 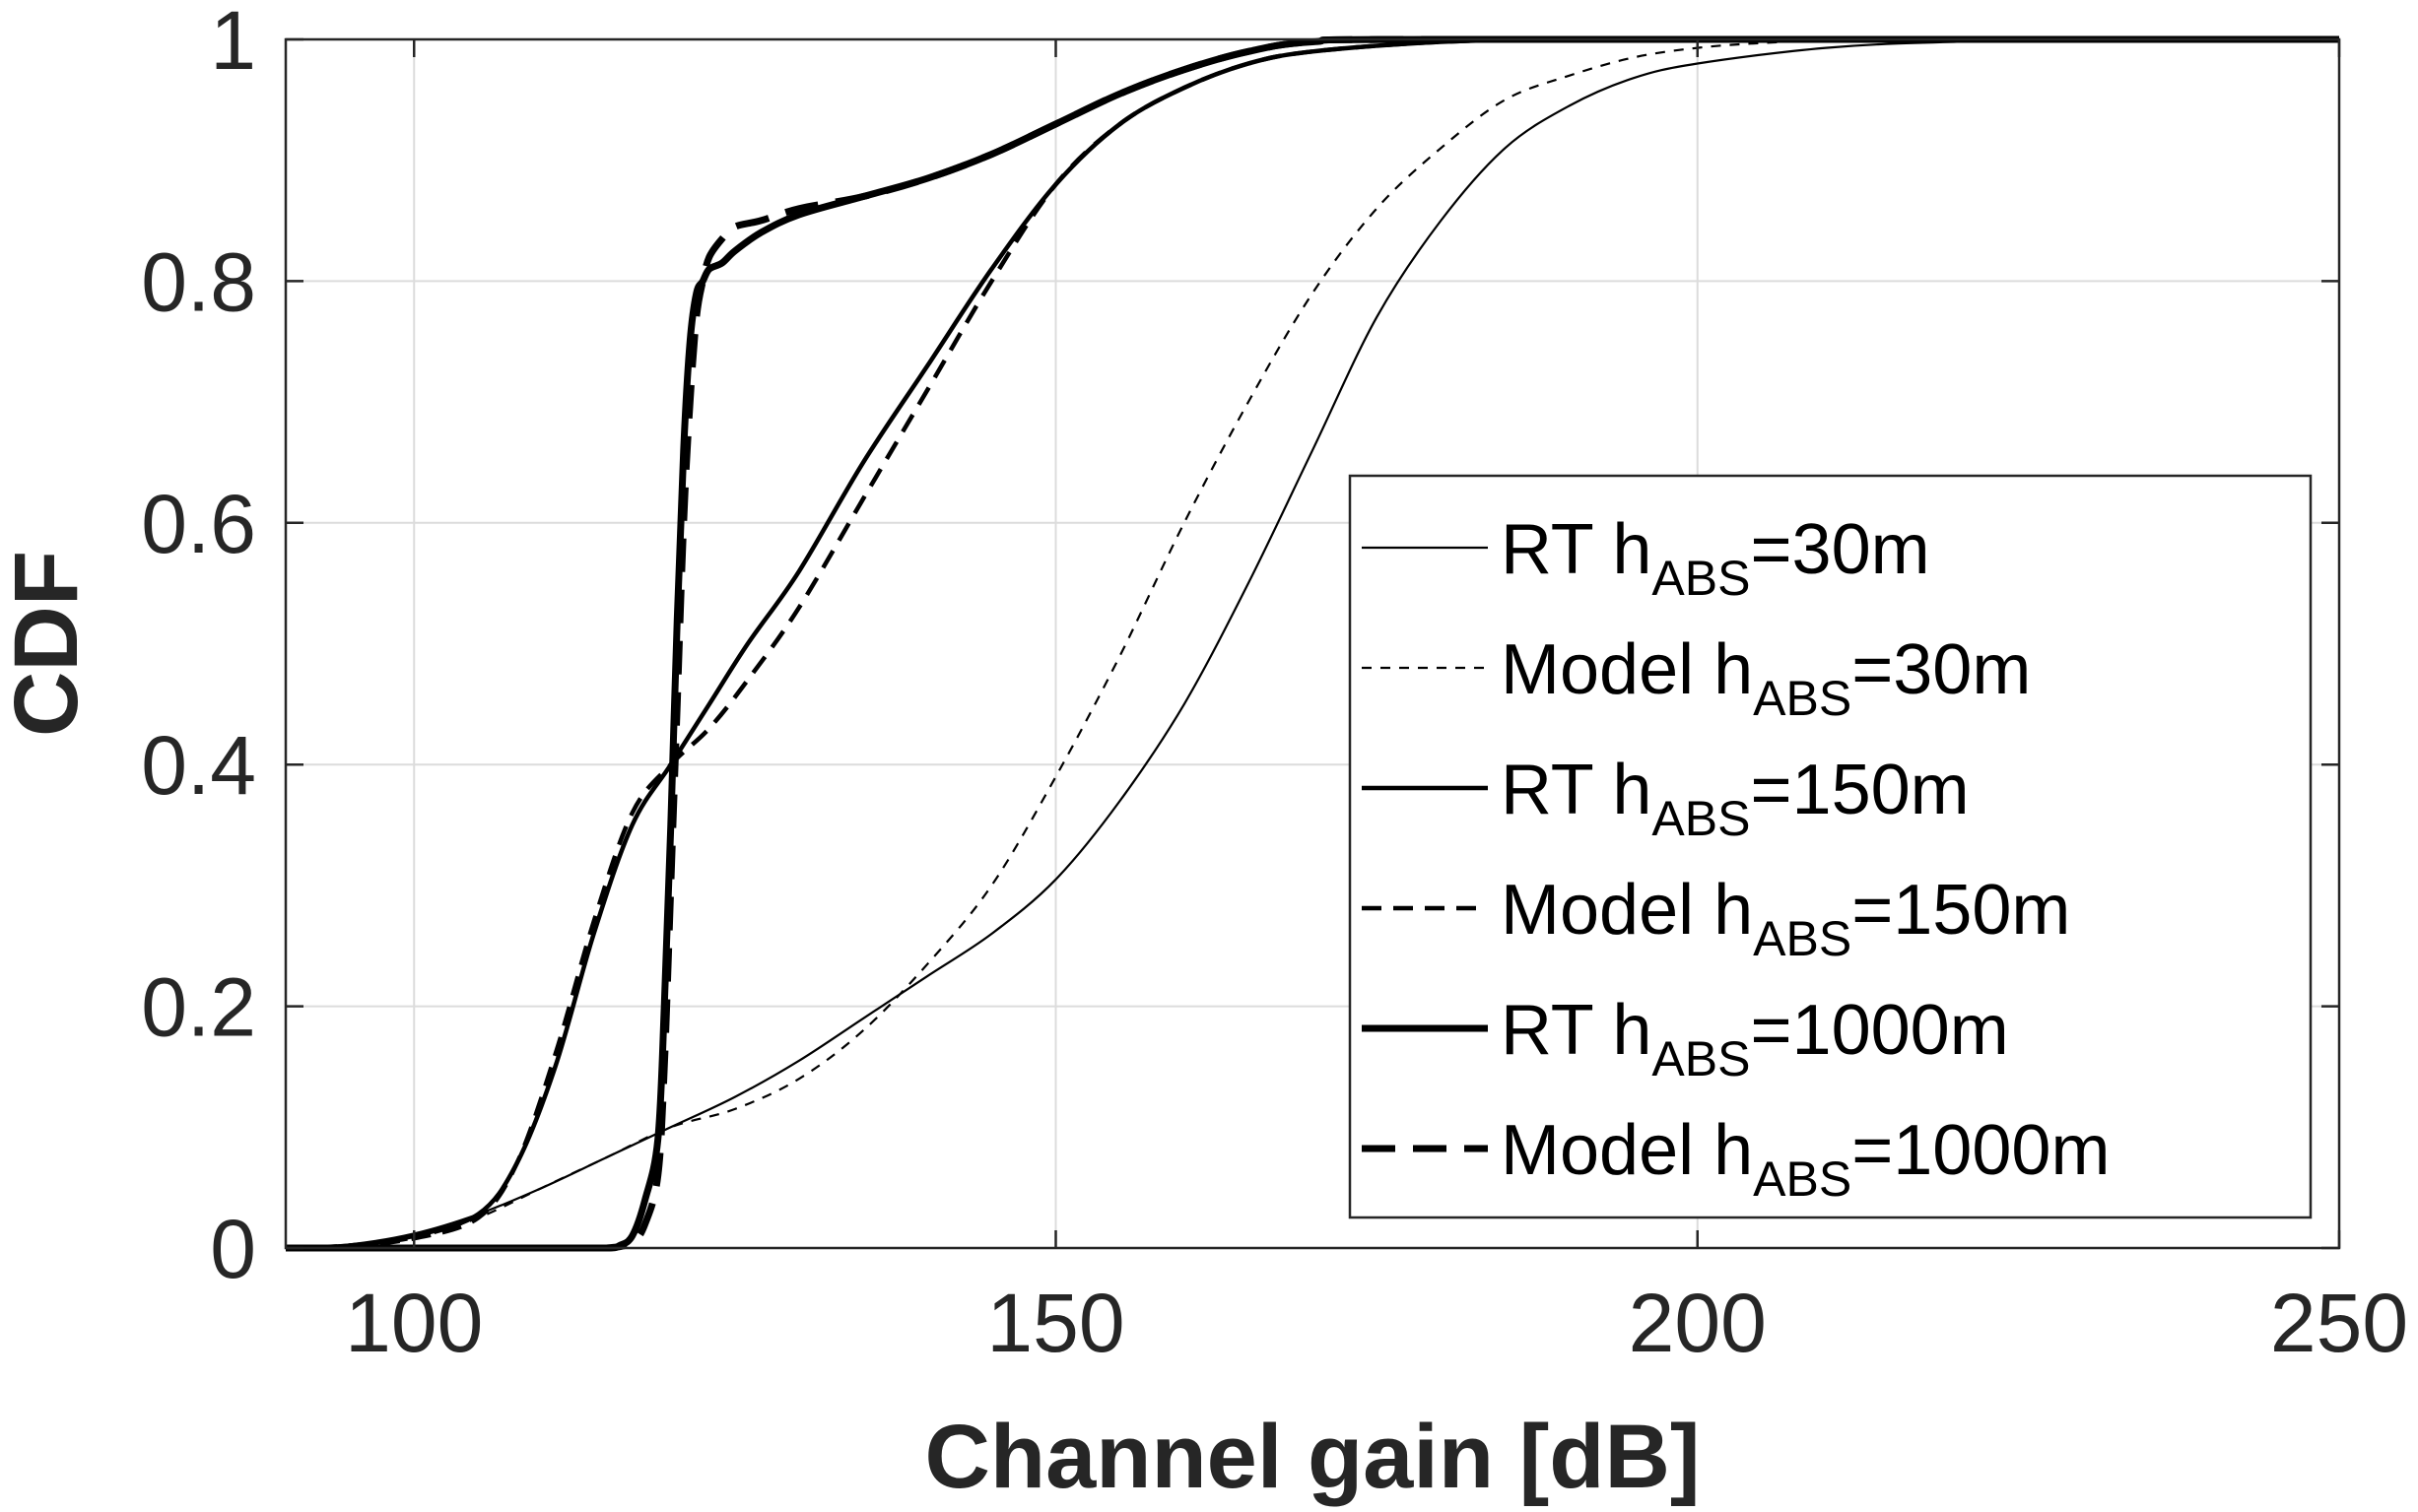 What do you see at coordinates (1805, 1159) in the screenshot?
I see `legend-entry-label: Model hABS=1000m` at bounding box center [1805, 1159].